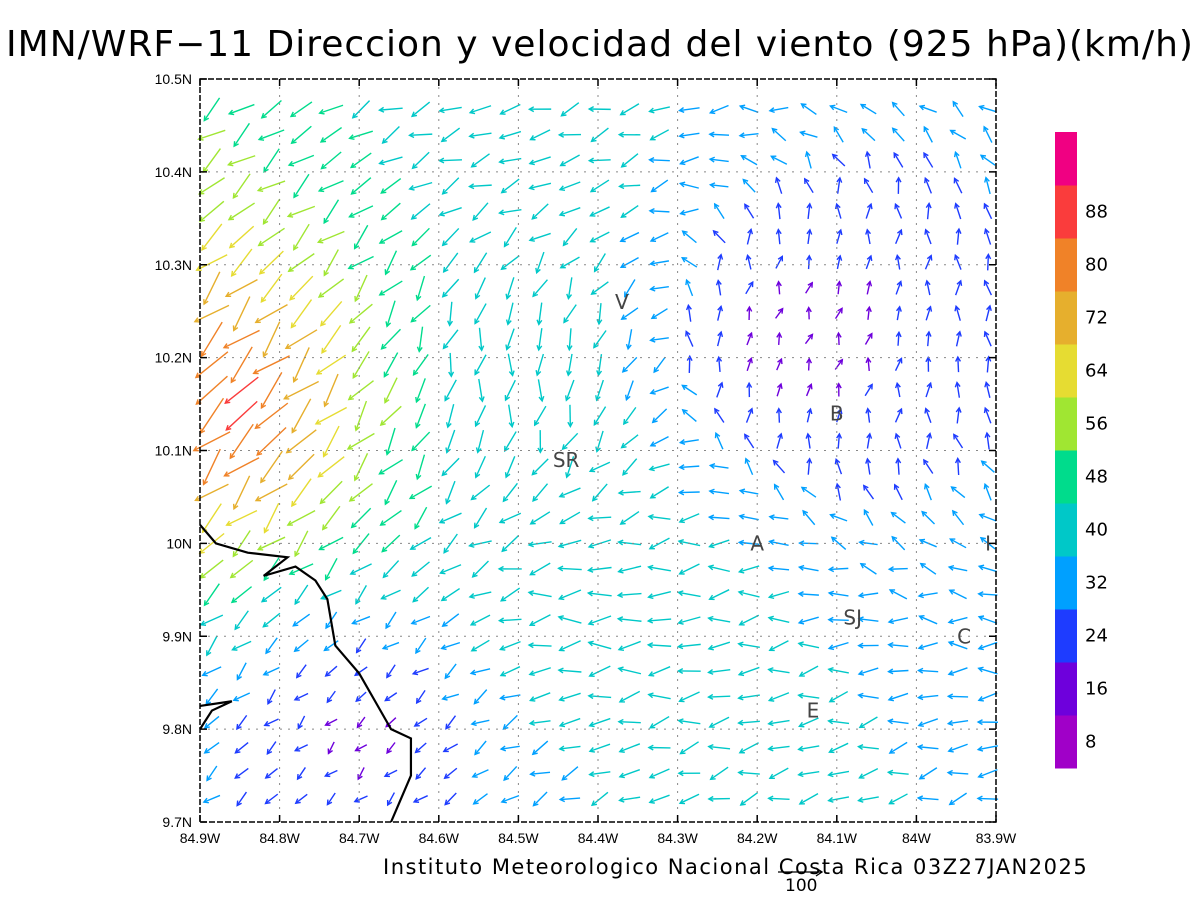 The width and height of the screenshot is (1200, 900). What do you see at coordinates (852, 618) in the screenshot?
I see `place-label-sj: SJ` at bounding box center [852, 618].